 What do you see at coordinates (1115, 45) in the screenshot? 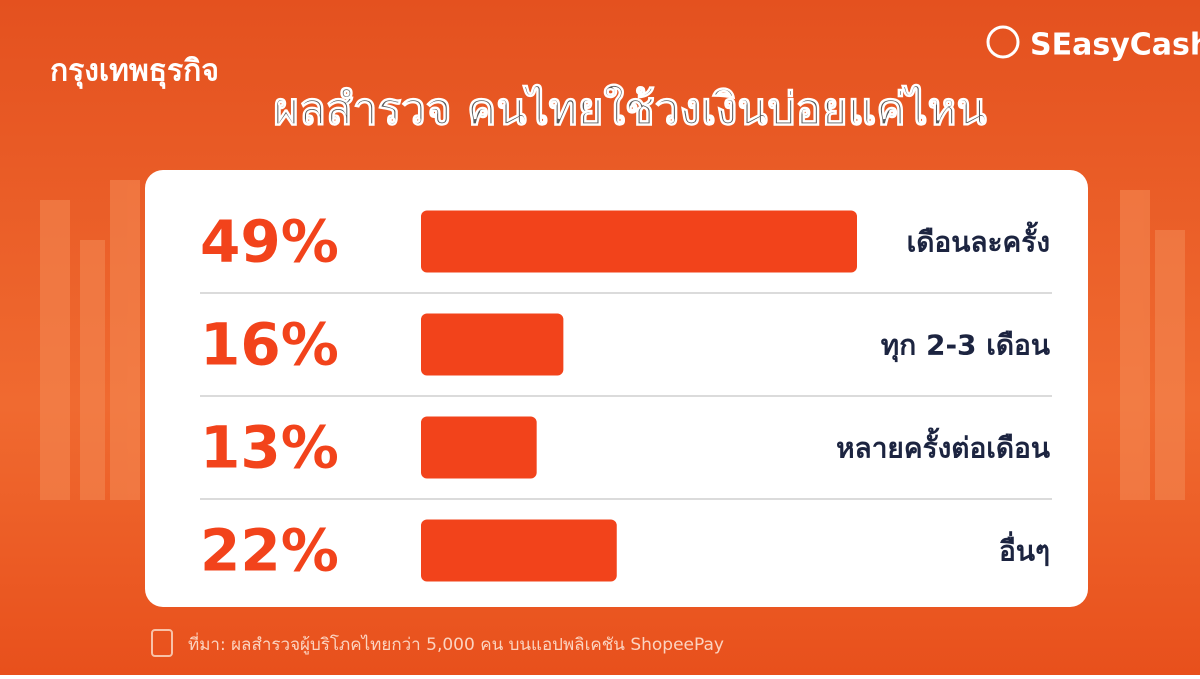
I see `brand-logo: SEasyCash` at bounding box center [1115, 45].